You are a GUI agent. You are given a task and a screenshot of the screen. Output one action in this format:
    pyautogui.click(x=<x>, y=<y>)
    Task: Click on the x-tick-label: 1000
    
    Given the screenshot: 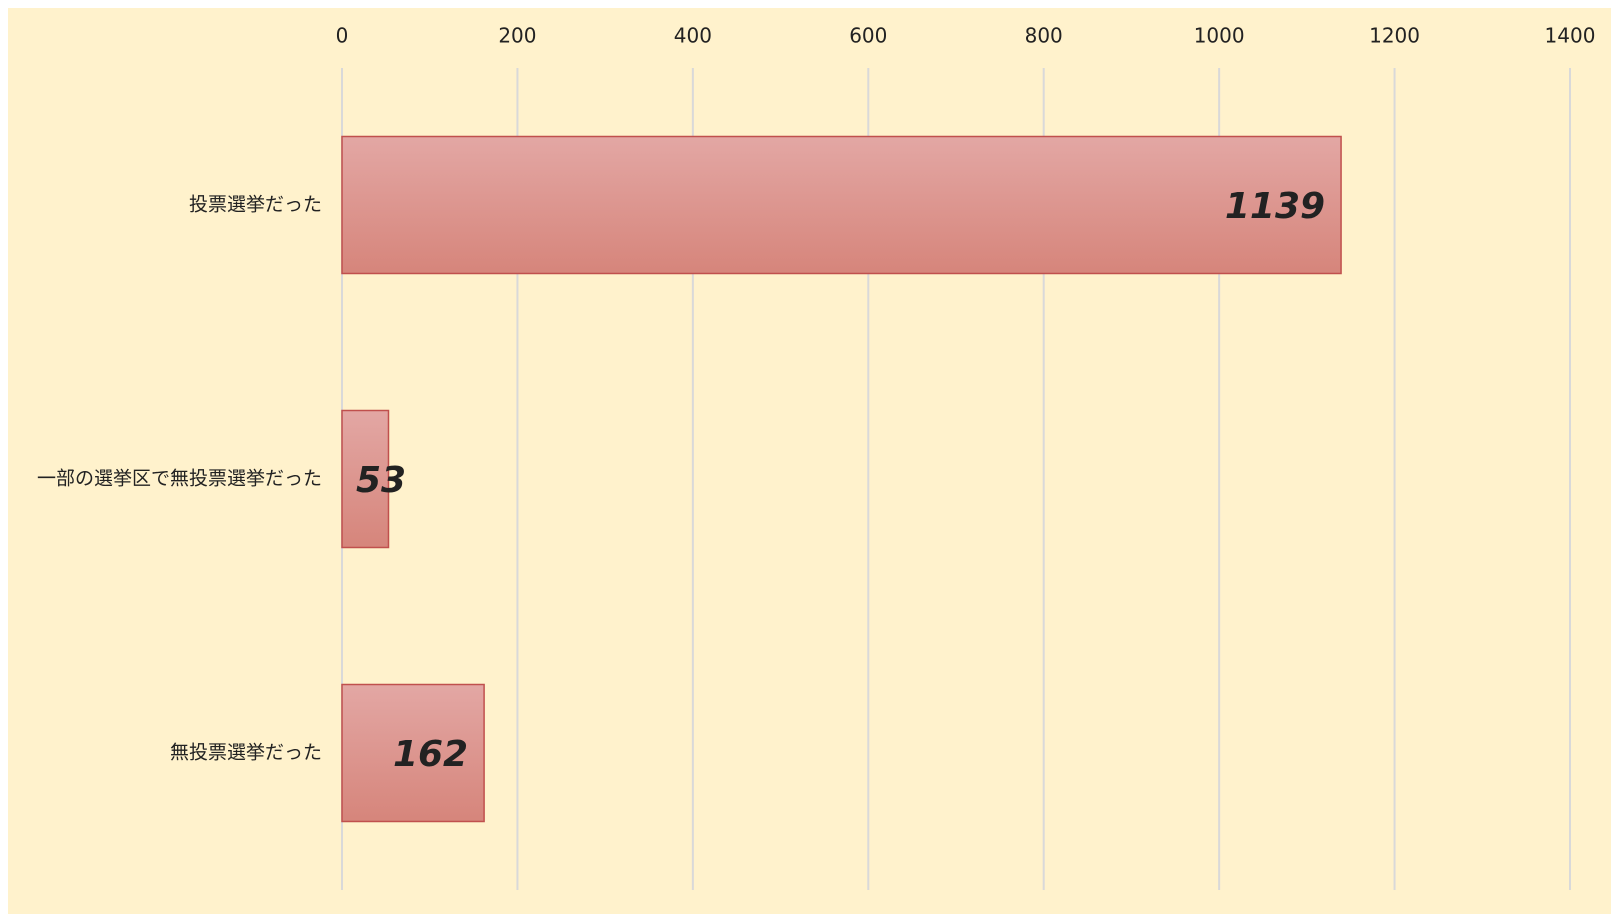 What is the action you would take?
    pyautogui.click(x=1219, y=36)
    